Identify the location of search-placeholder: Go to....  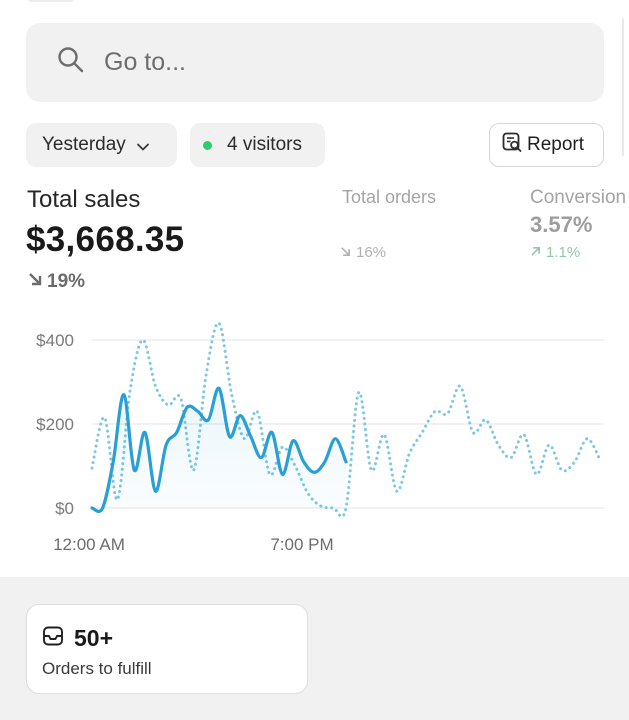
(145, 62).